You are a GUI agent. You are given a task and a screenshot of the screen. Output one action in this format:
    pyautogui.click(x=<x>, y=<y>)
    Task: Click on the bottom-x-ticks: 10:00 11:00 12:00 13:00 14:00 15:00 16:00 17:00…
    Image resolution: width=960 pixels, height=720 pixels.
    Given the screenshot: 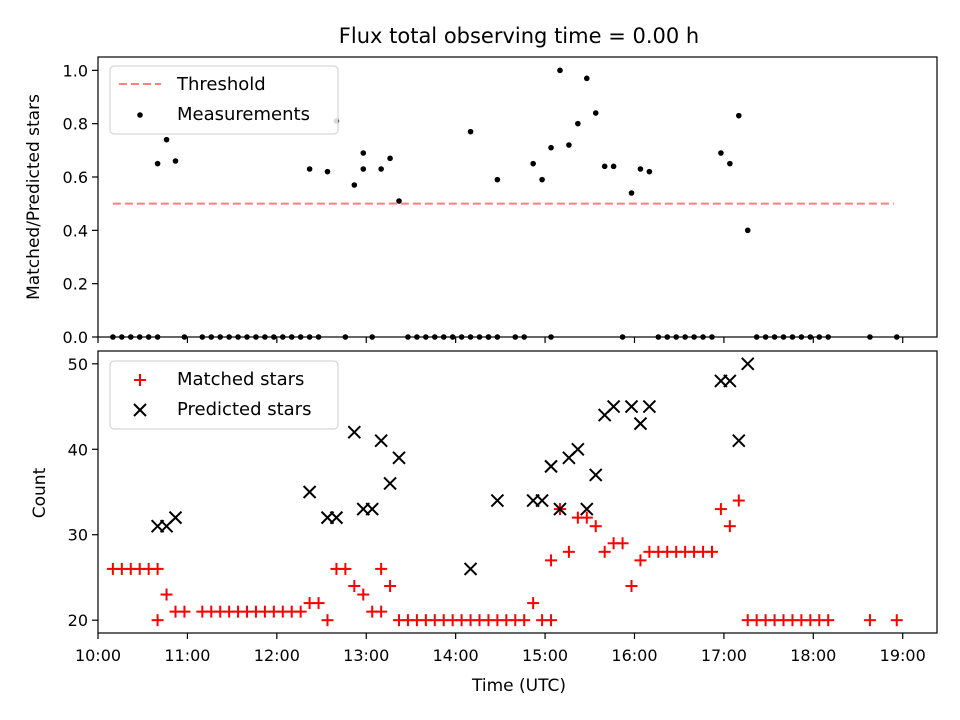 What is the action you would take?
    pyautogui.click(x=500, y=649)
    